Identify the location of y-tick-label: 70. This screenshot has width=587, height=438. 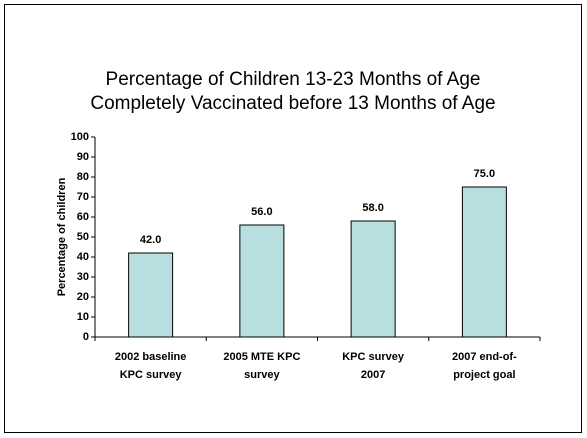
(83, 197).